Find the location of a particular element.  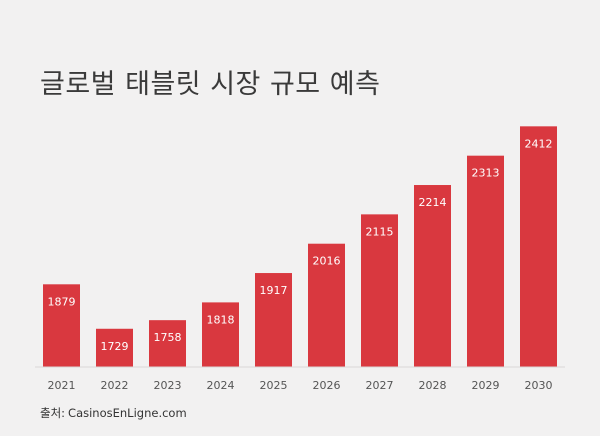

x-tick-2028: 2028 is located at coordinates (433, 385).